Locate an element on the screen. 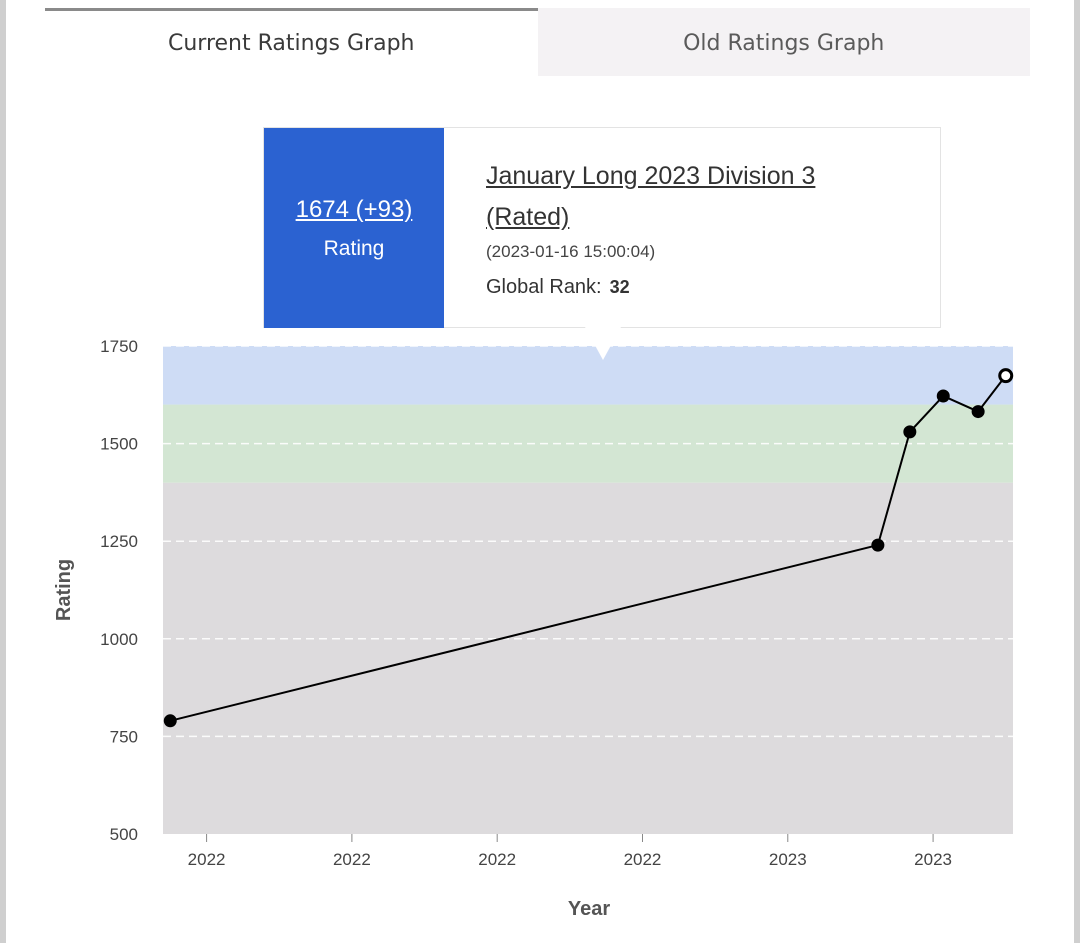 The width and height of the screenshot is (1080, 943). tooltip-rating-panel: 1674 (+93) Rating is located at coordinates (354, 228).